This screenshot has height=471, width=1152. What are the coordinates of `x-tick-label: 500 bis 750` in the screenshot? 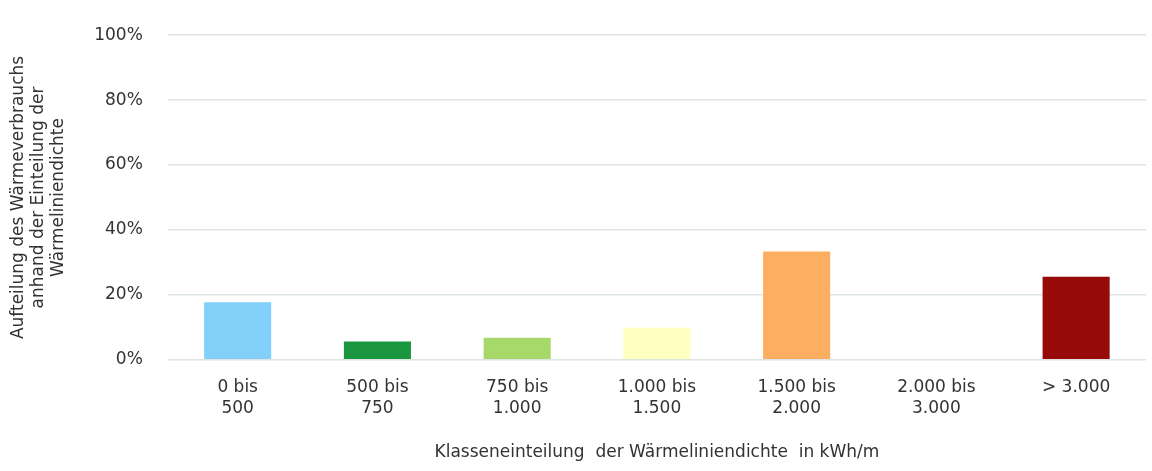 It's located at (377, 396).